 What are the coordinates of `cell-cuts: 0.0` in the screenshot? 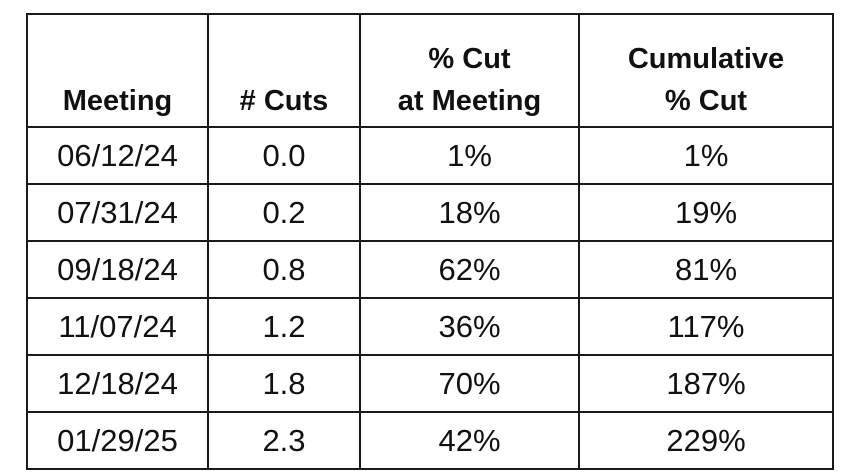 It's located at (284, 155).